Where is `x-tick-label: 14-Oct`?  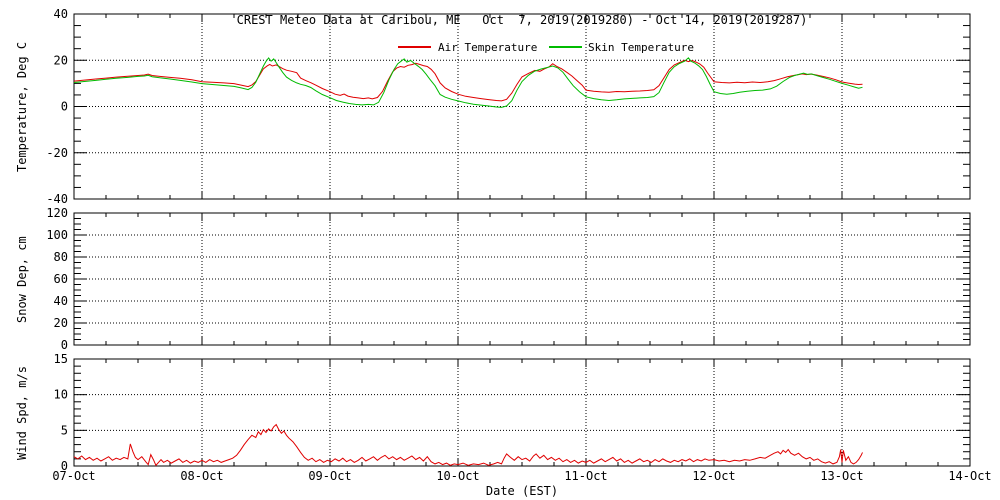 x-tick-label: 14-Oct is located at coordinates (969, 476).